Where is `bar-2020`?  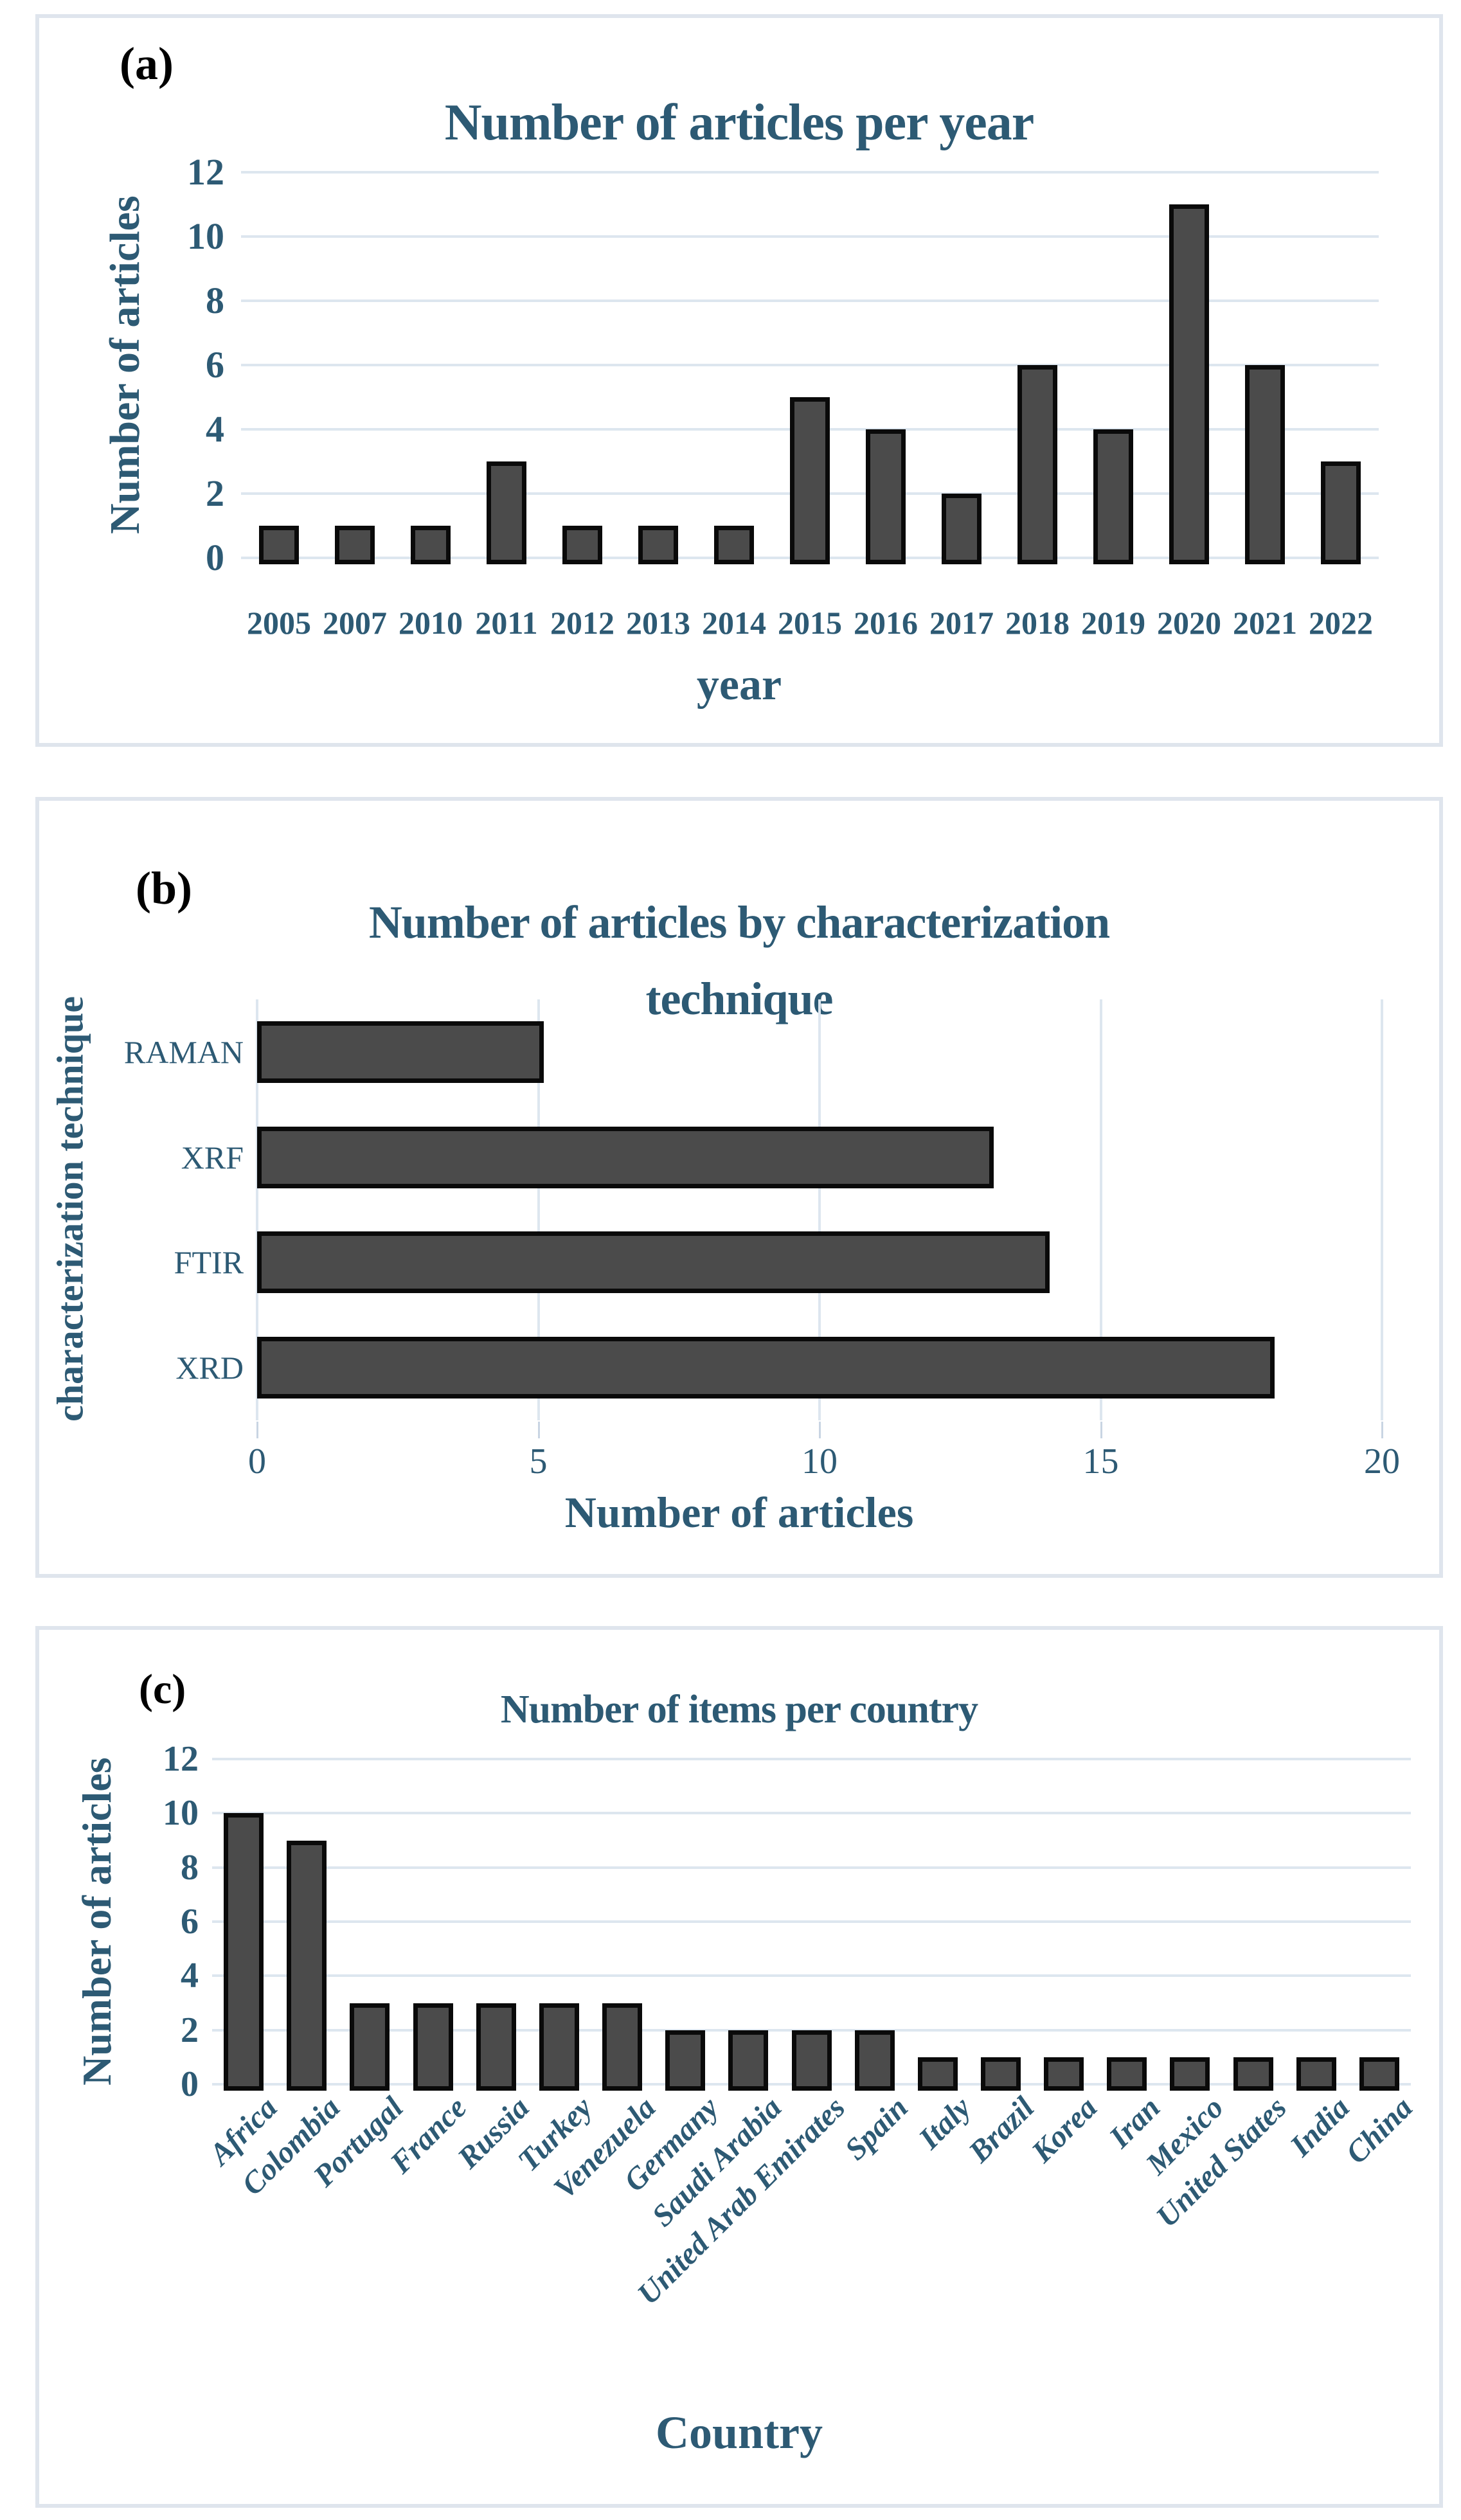
bar-2020 is located at coordinates (1189, 384).